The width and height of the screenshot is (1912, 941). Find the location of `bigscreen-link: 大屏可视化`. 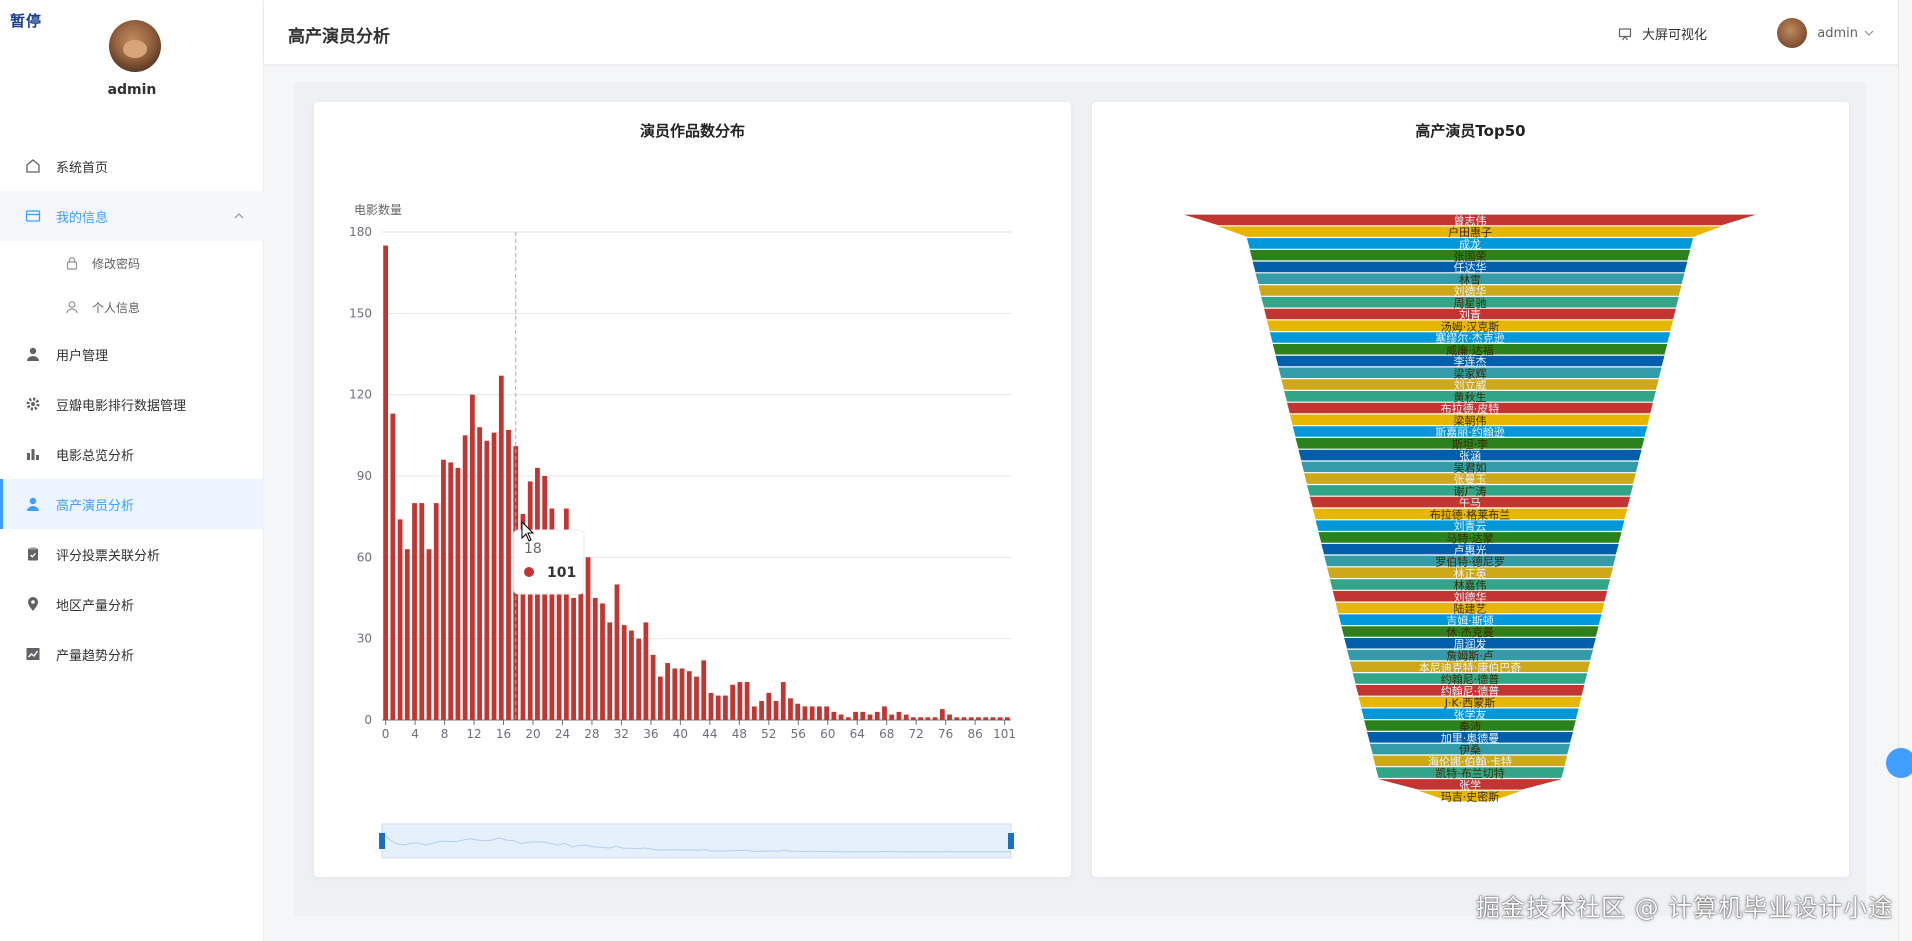

bigscreen-link: 大屏可视化 is located at coordinates (1662, 33).